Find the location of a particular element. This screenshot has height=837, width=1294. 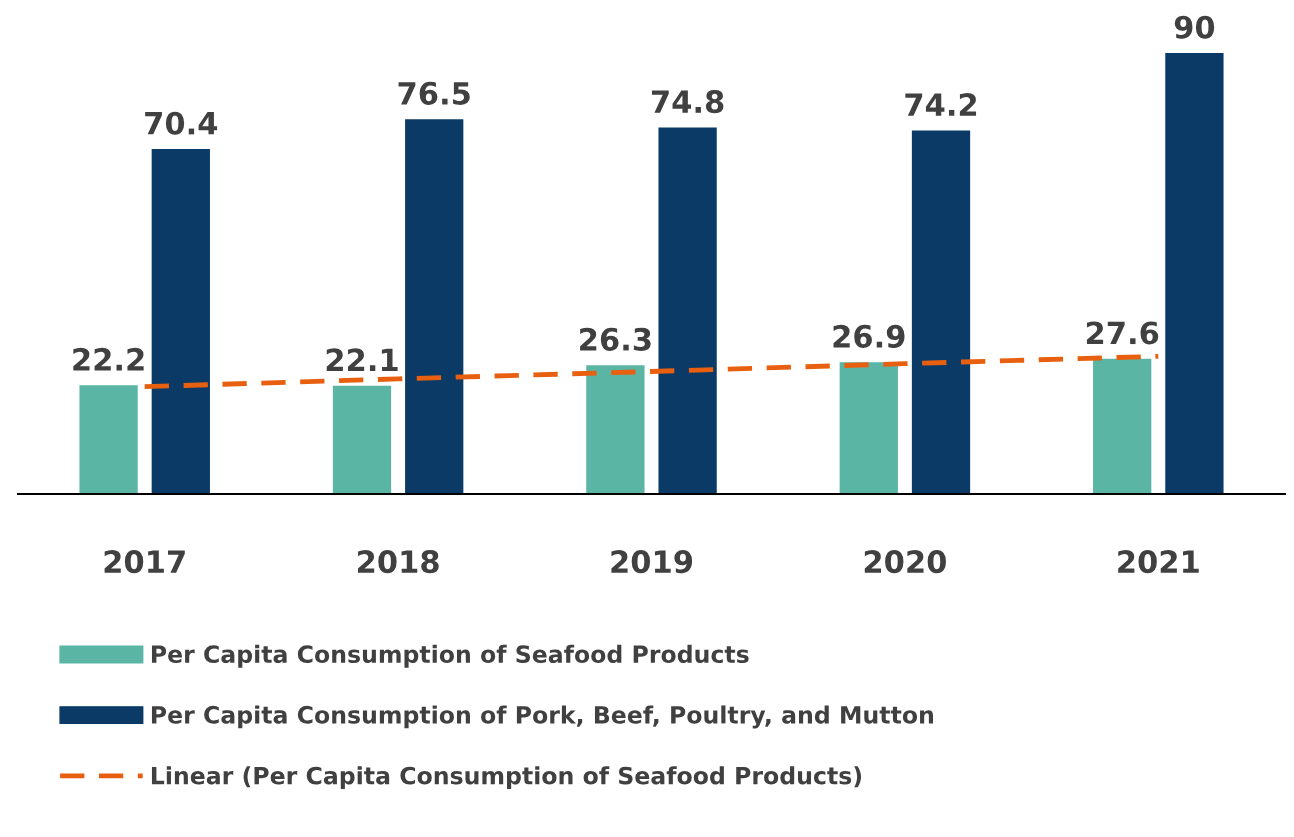

x-tick-label: 2018 is located at coordinates (398, 562).